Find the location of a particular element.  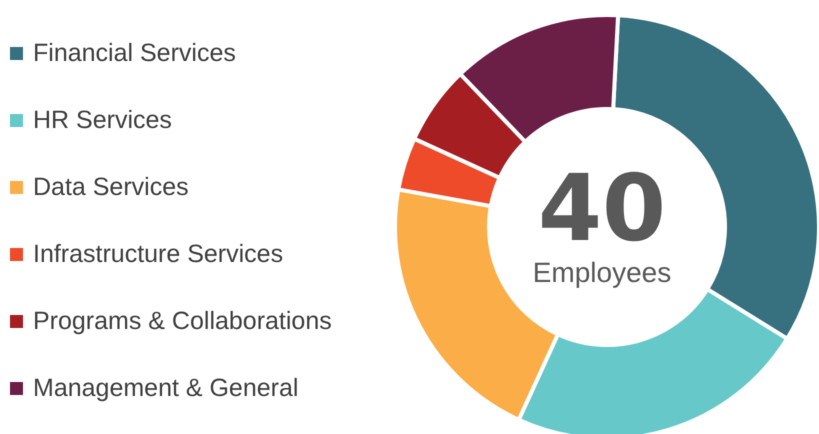

legend-label: Programs & Collaborations is located at coordinates (182, 321).